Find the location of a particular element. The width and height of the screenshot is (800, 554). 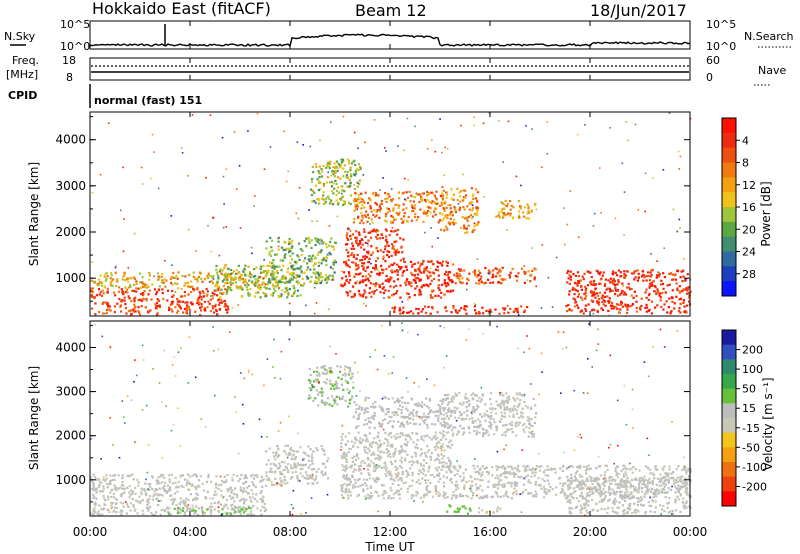

colorbar-segment is located at coordinates (729, 126).